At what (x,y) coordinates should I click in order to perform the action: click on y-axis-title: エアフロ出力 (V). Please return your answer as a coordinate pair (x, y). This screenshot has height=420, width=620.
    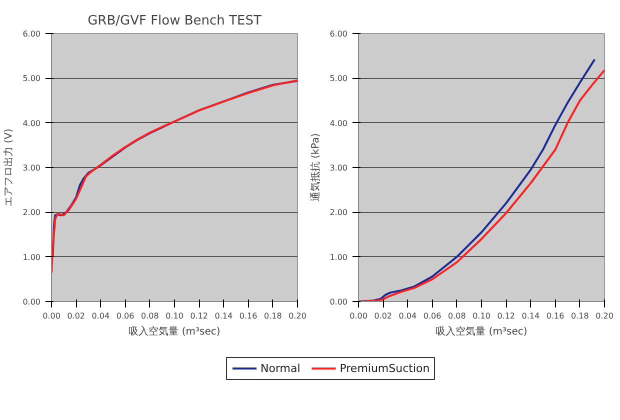
    Looking at the image, I should click on (8, 167).